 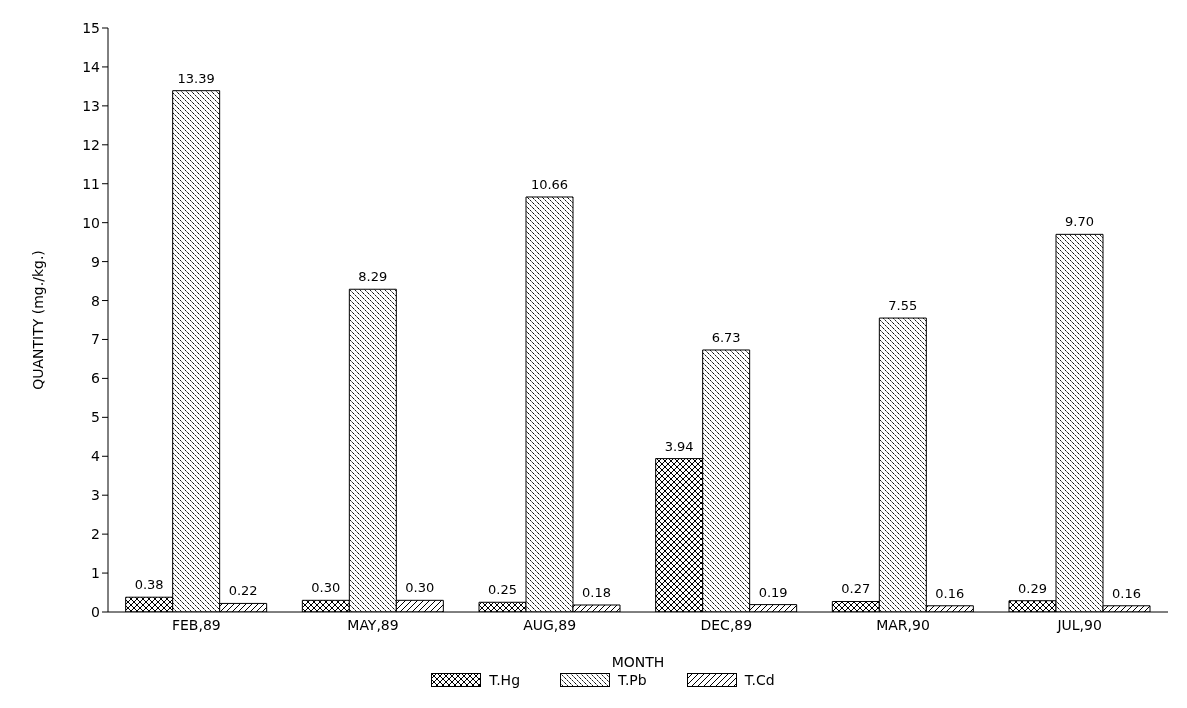 I want to click on x-tick-label: AUG,89, so click(x=550, y=624).